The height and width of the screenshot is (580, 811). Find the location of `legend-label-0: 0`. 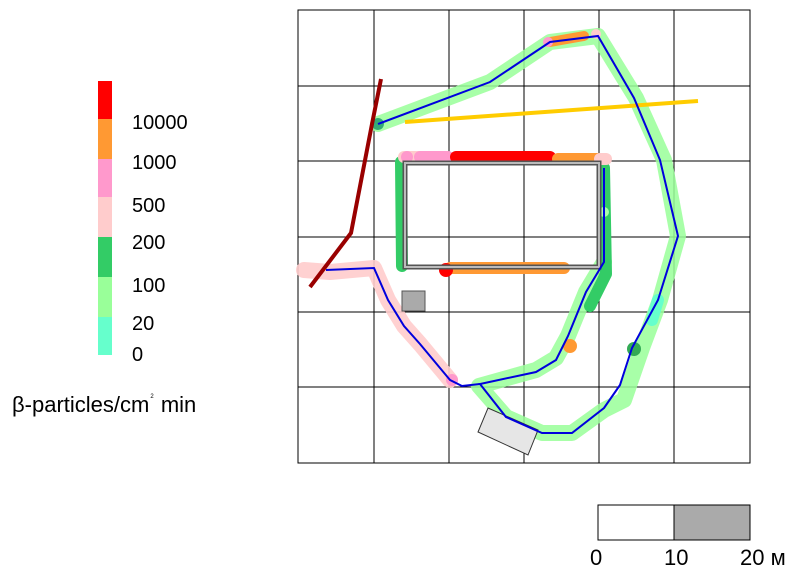

legend-label-0: 0 is located at coordinates (138, 355).